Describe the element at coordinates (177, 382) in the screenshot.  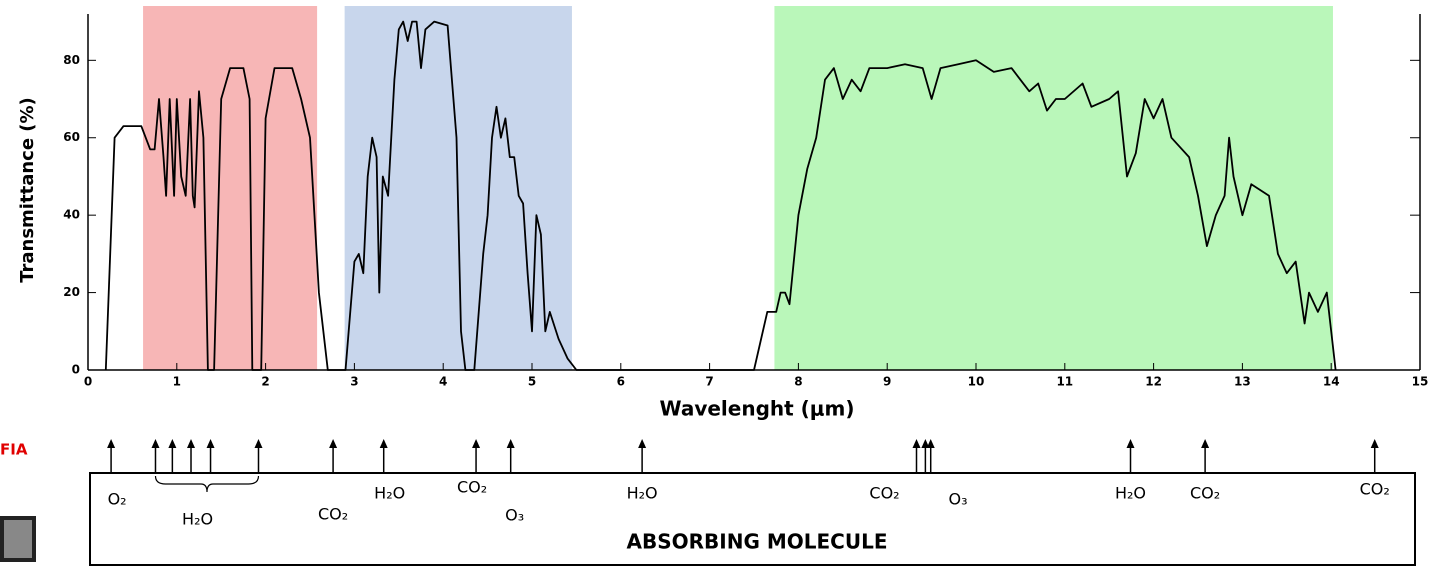
I see `x-tick-label: 1` at that location.